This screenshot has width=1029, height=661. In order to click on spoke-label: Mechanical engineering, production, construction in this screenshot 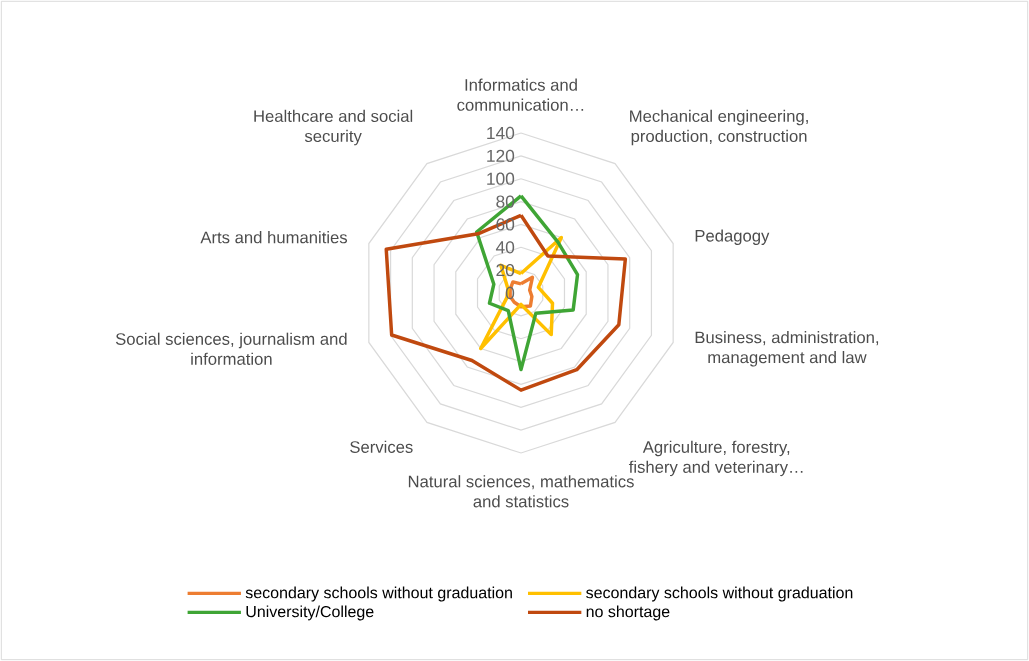, I will do `click(719, 127)`.